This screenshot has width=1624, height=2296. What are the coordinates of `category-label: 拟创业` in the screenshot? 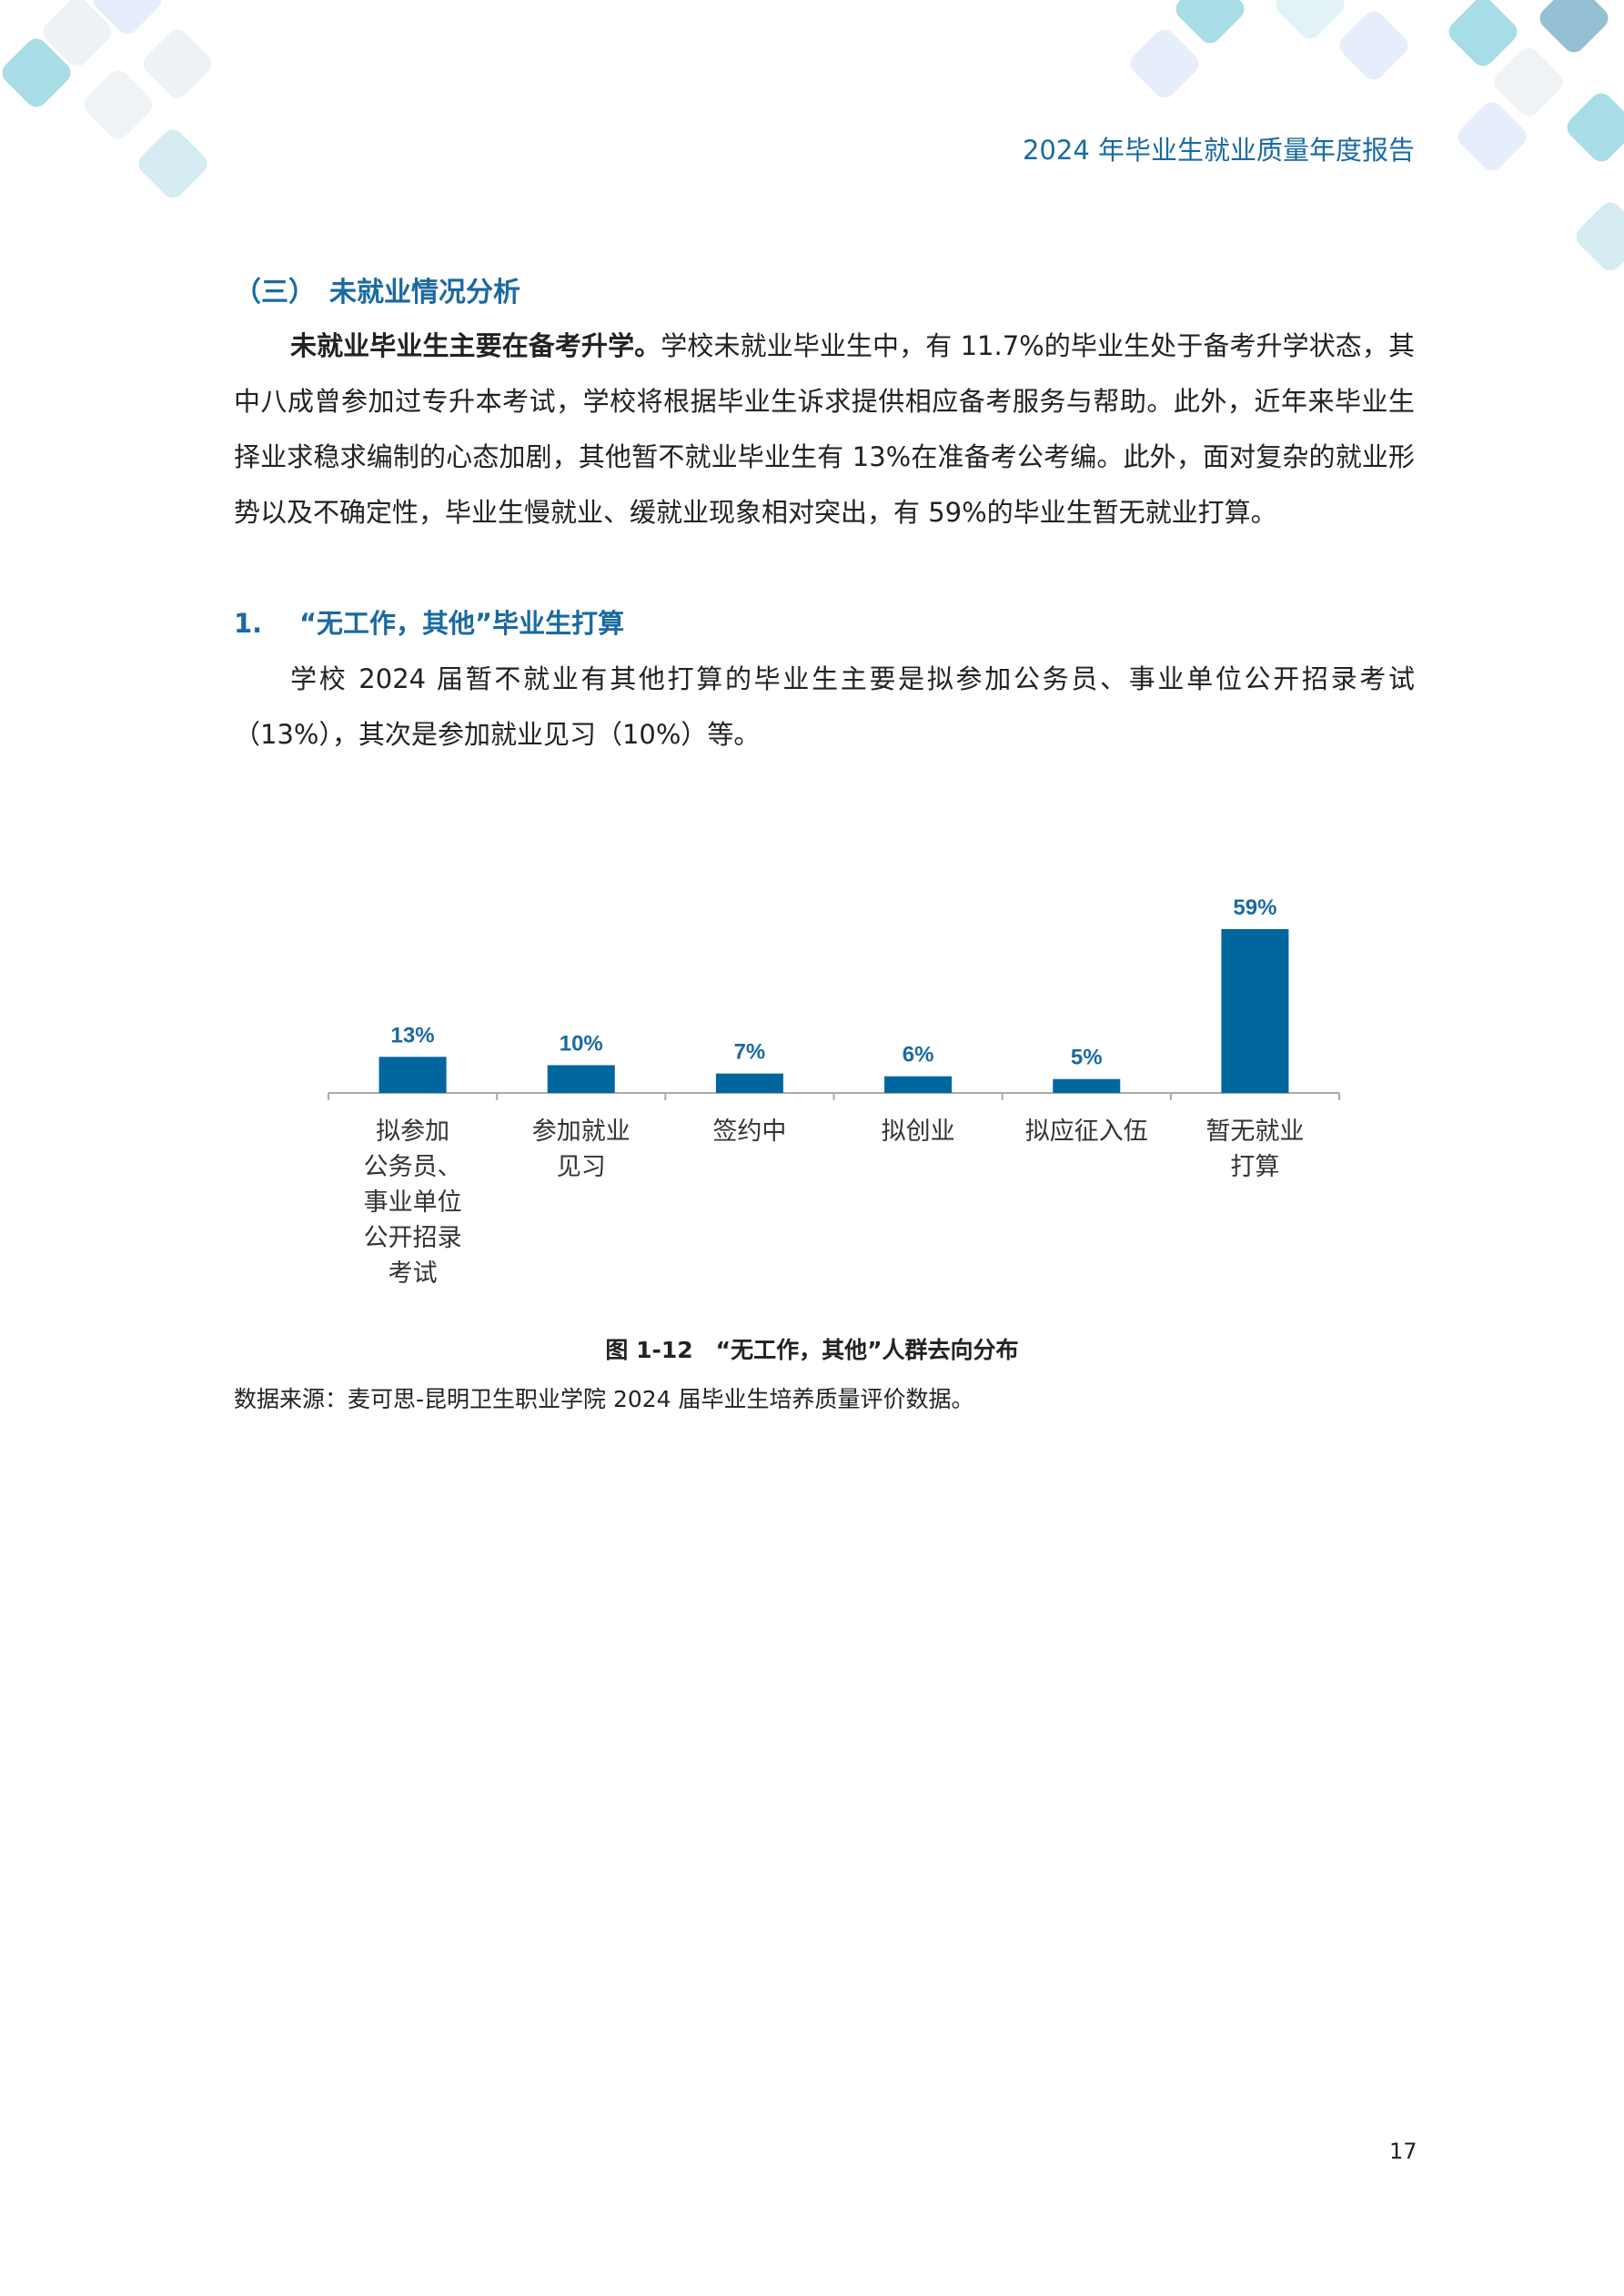 It's located at (918, 1132).